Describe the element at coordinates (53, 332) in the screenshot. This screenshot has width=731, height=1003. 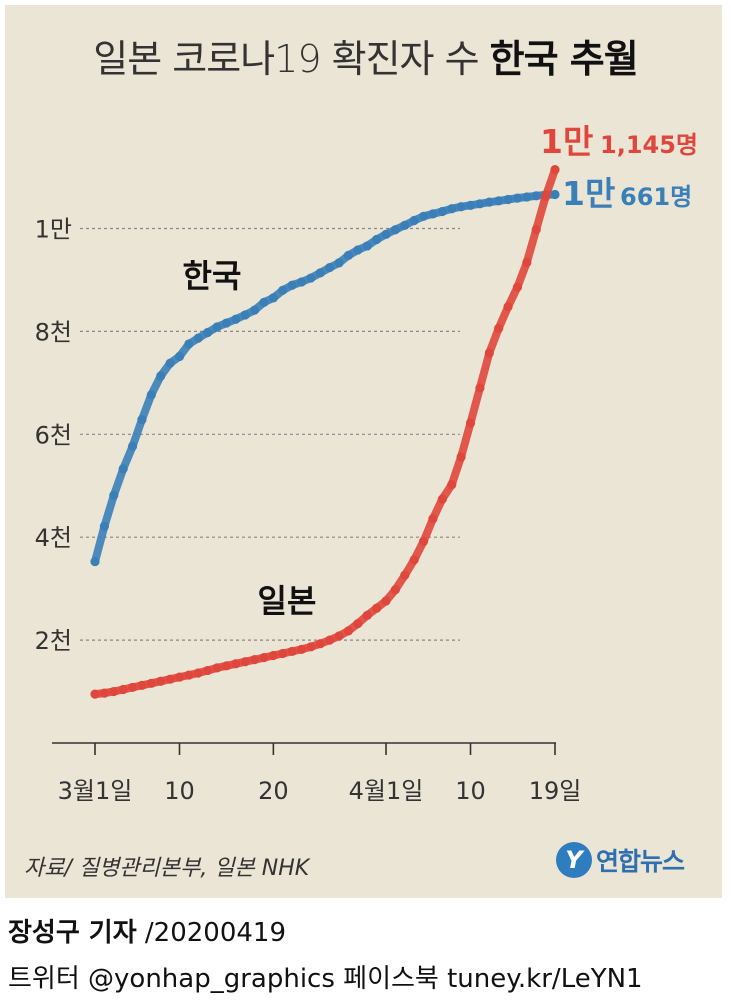
I see `y-tick-label: 8천` at that location.